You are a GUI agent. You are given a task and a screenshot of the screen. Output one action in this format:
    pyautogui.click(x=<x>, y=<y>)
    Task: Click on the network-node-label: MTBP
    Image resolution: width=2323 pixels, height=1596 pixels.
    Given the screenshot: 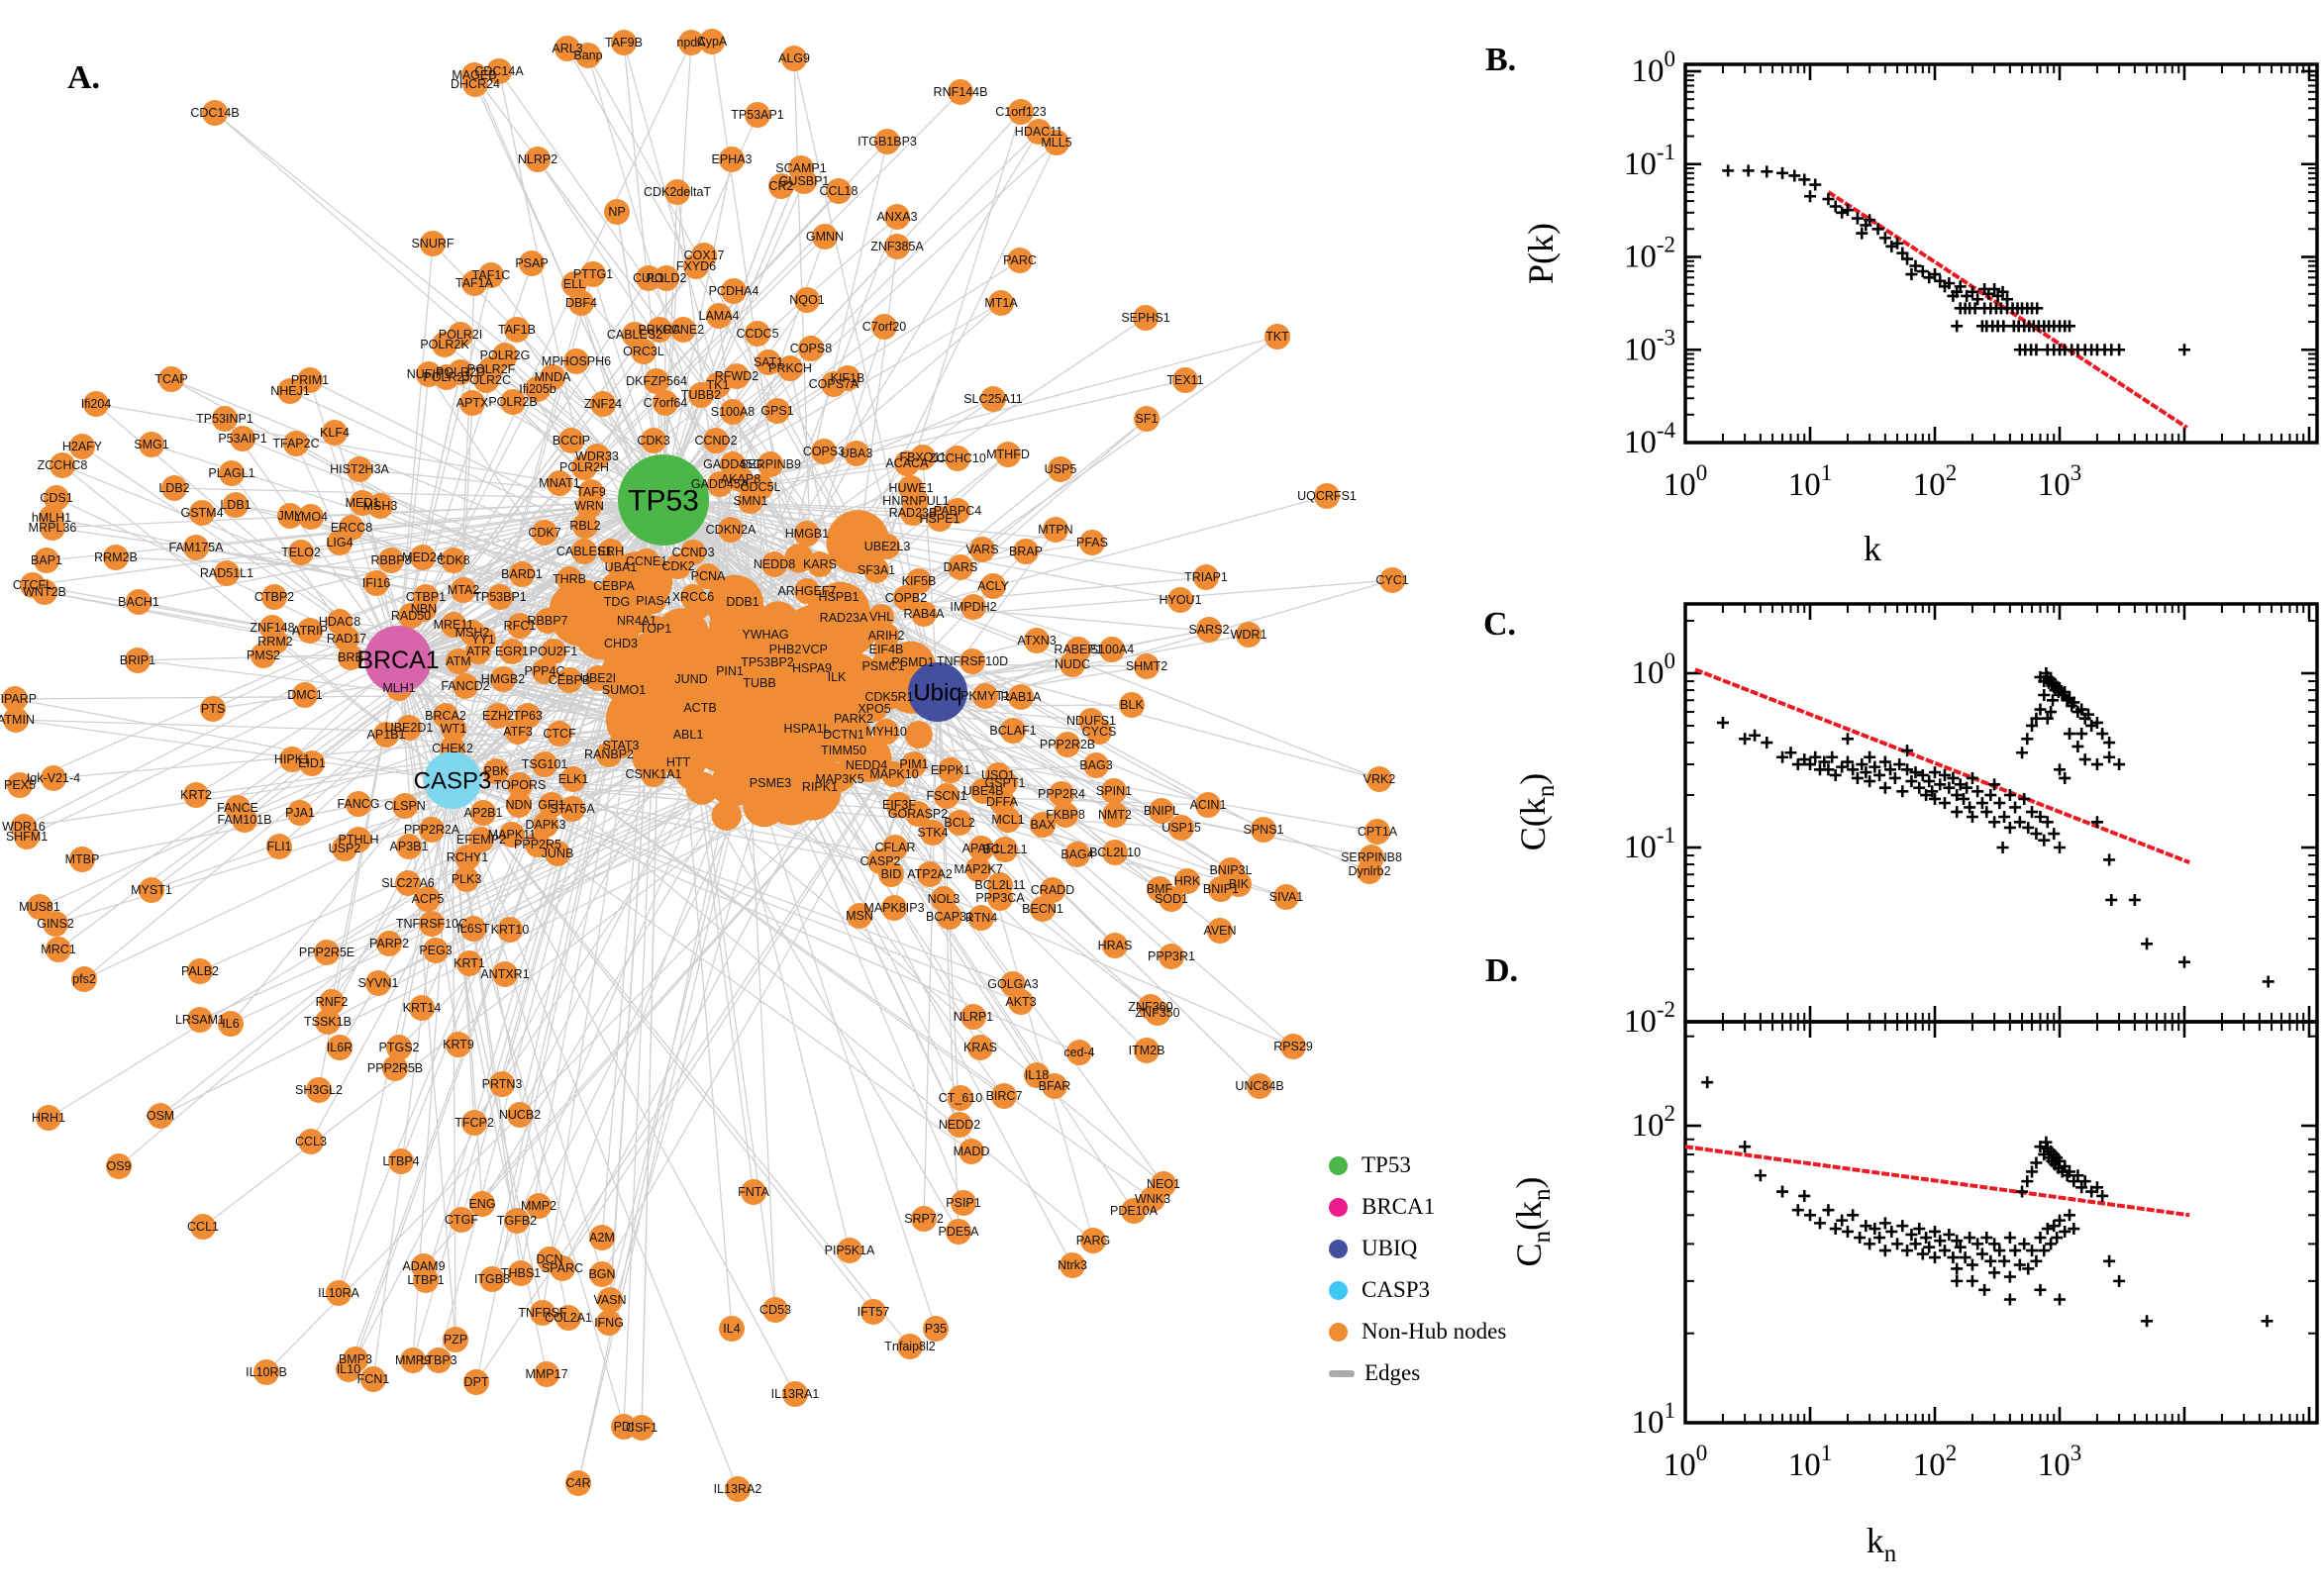 What is the action you would take?
    pyautogui.click(x=82, y=859)
    